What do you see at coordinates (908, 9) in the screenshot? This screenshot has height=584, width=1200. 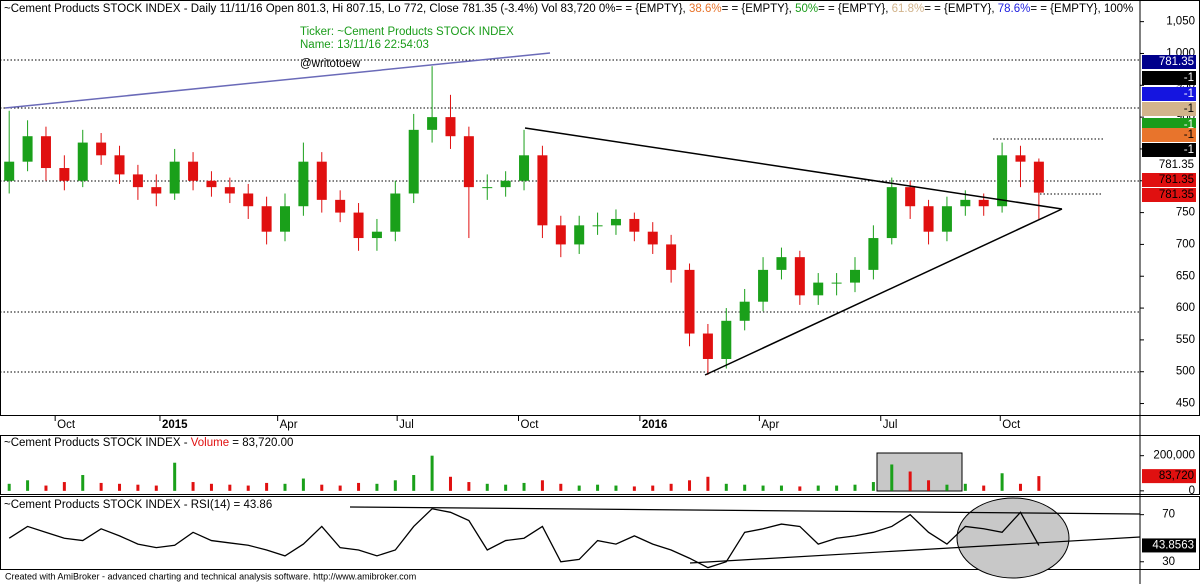 I see `title-part: 61.8%` at bounding box center [908, 9].